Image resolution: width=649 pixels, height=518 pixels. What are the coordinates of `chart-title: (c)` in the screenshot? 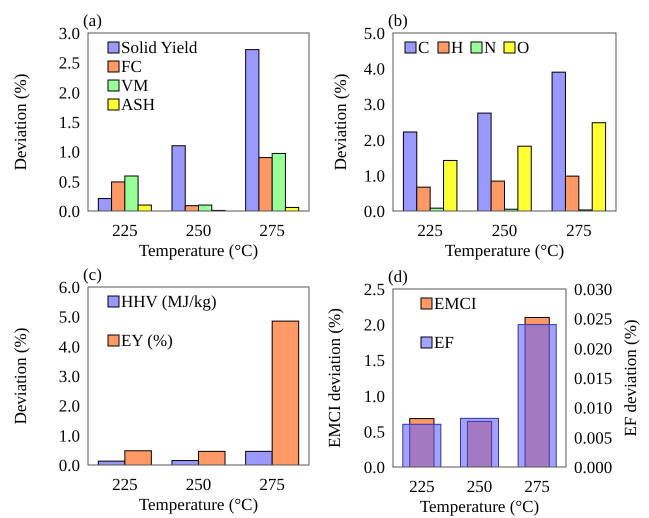 It's located at (92, 274).